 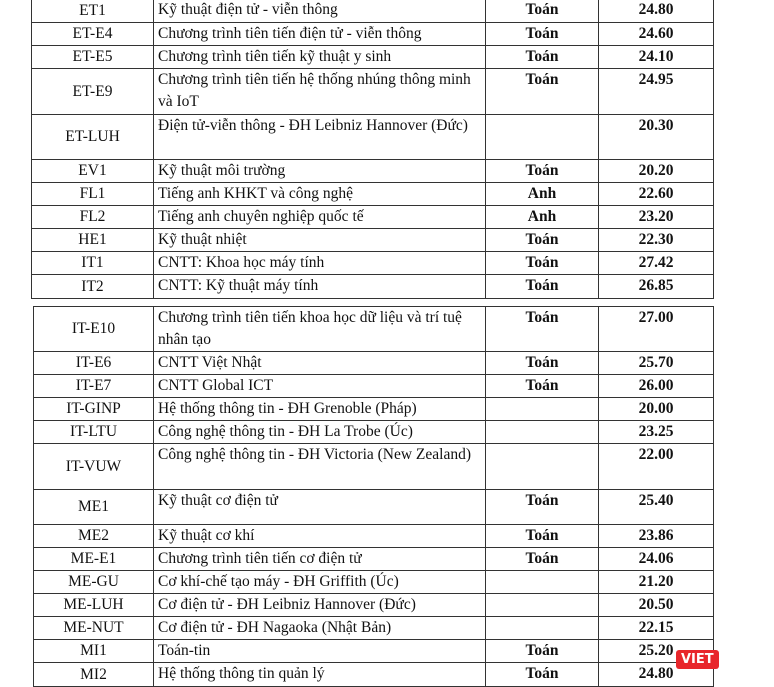 What do you see at coordinates (319, 11) in the screenshot?
I see `major-name: Kỹ thuật điện tử - viễn thông` at bounding box center [319, 11].